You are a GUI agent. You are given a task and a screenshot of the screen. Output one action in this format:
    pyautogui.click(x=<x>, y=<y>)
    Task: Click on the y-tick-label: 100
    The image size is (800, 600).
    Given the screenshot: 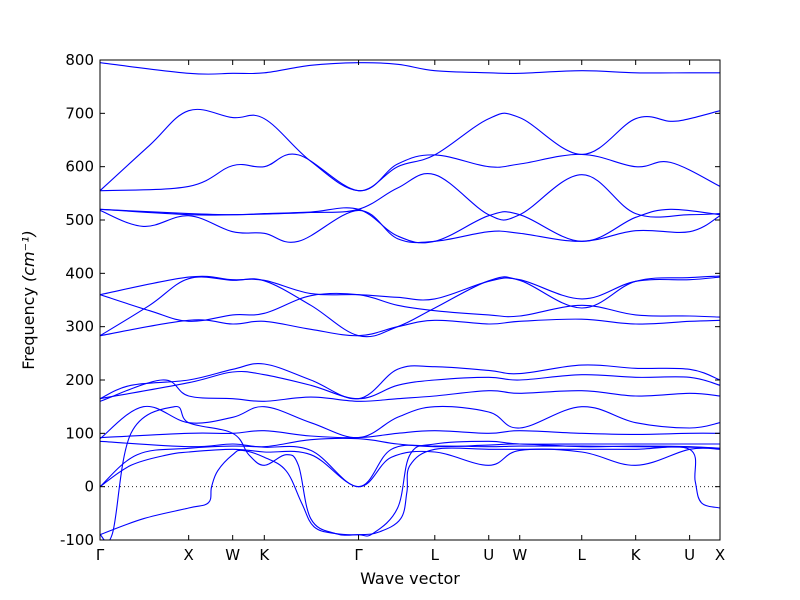 What is the action you would take?
    pyautogui.click(x=79, y=433)
    